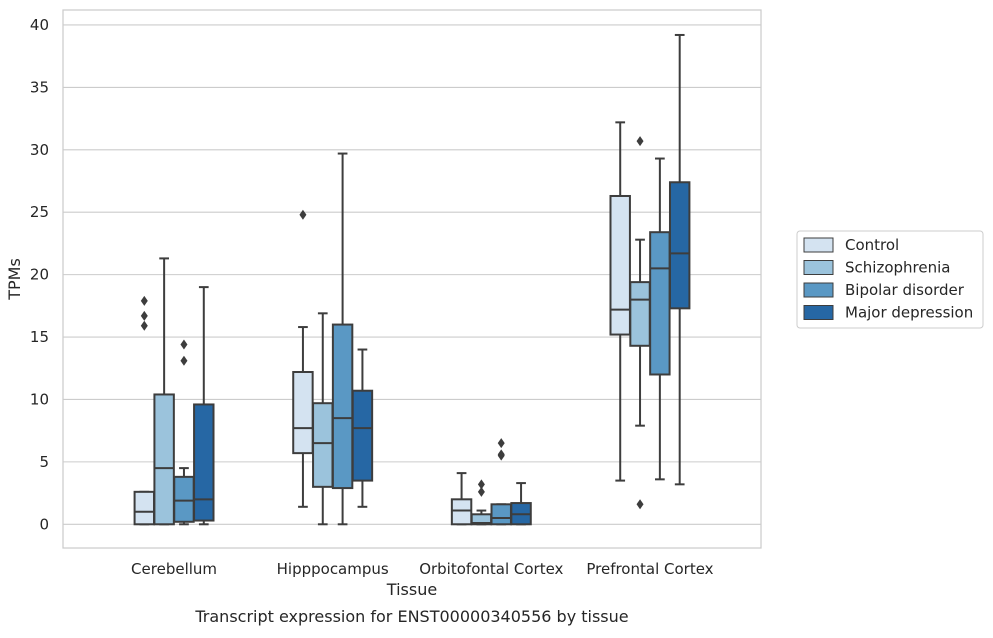 Image resolution: width=993 pixels, height=638 pixels. What do you see at coordinates (44, 524) in the screenshot?
I see `y-tick-label: 0` at bounding box center [44, 524].